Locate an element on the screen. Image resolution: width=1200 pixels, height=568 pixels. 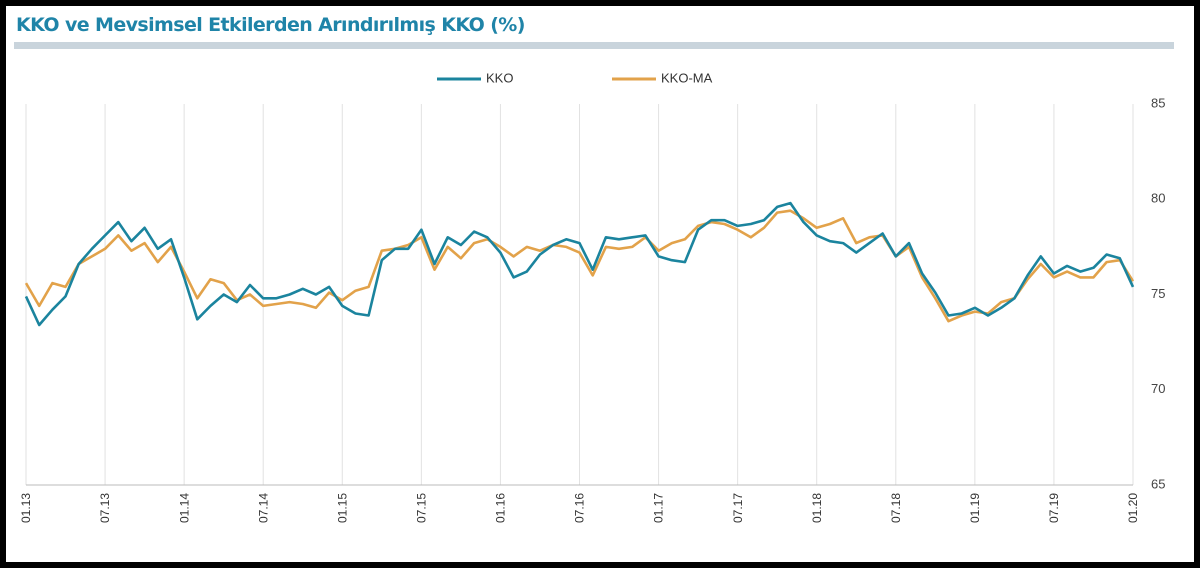
x-tick-label-07.17: 07.17 is located at coordinates (738, 508).